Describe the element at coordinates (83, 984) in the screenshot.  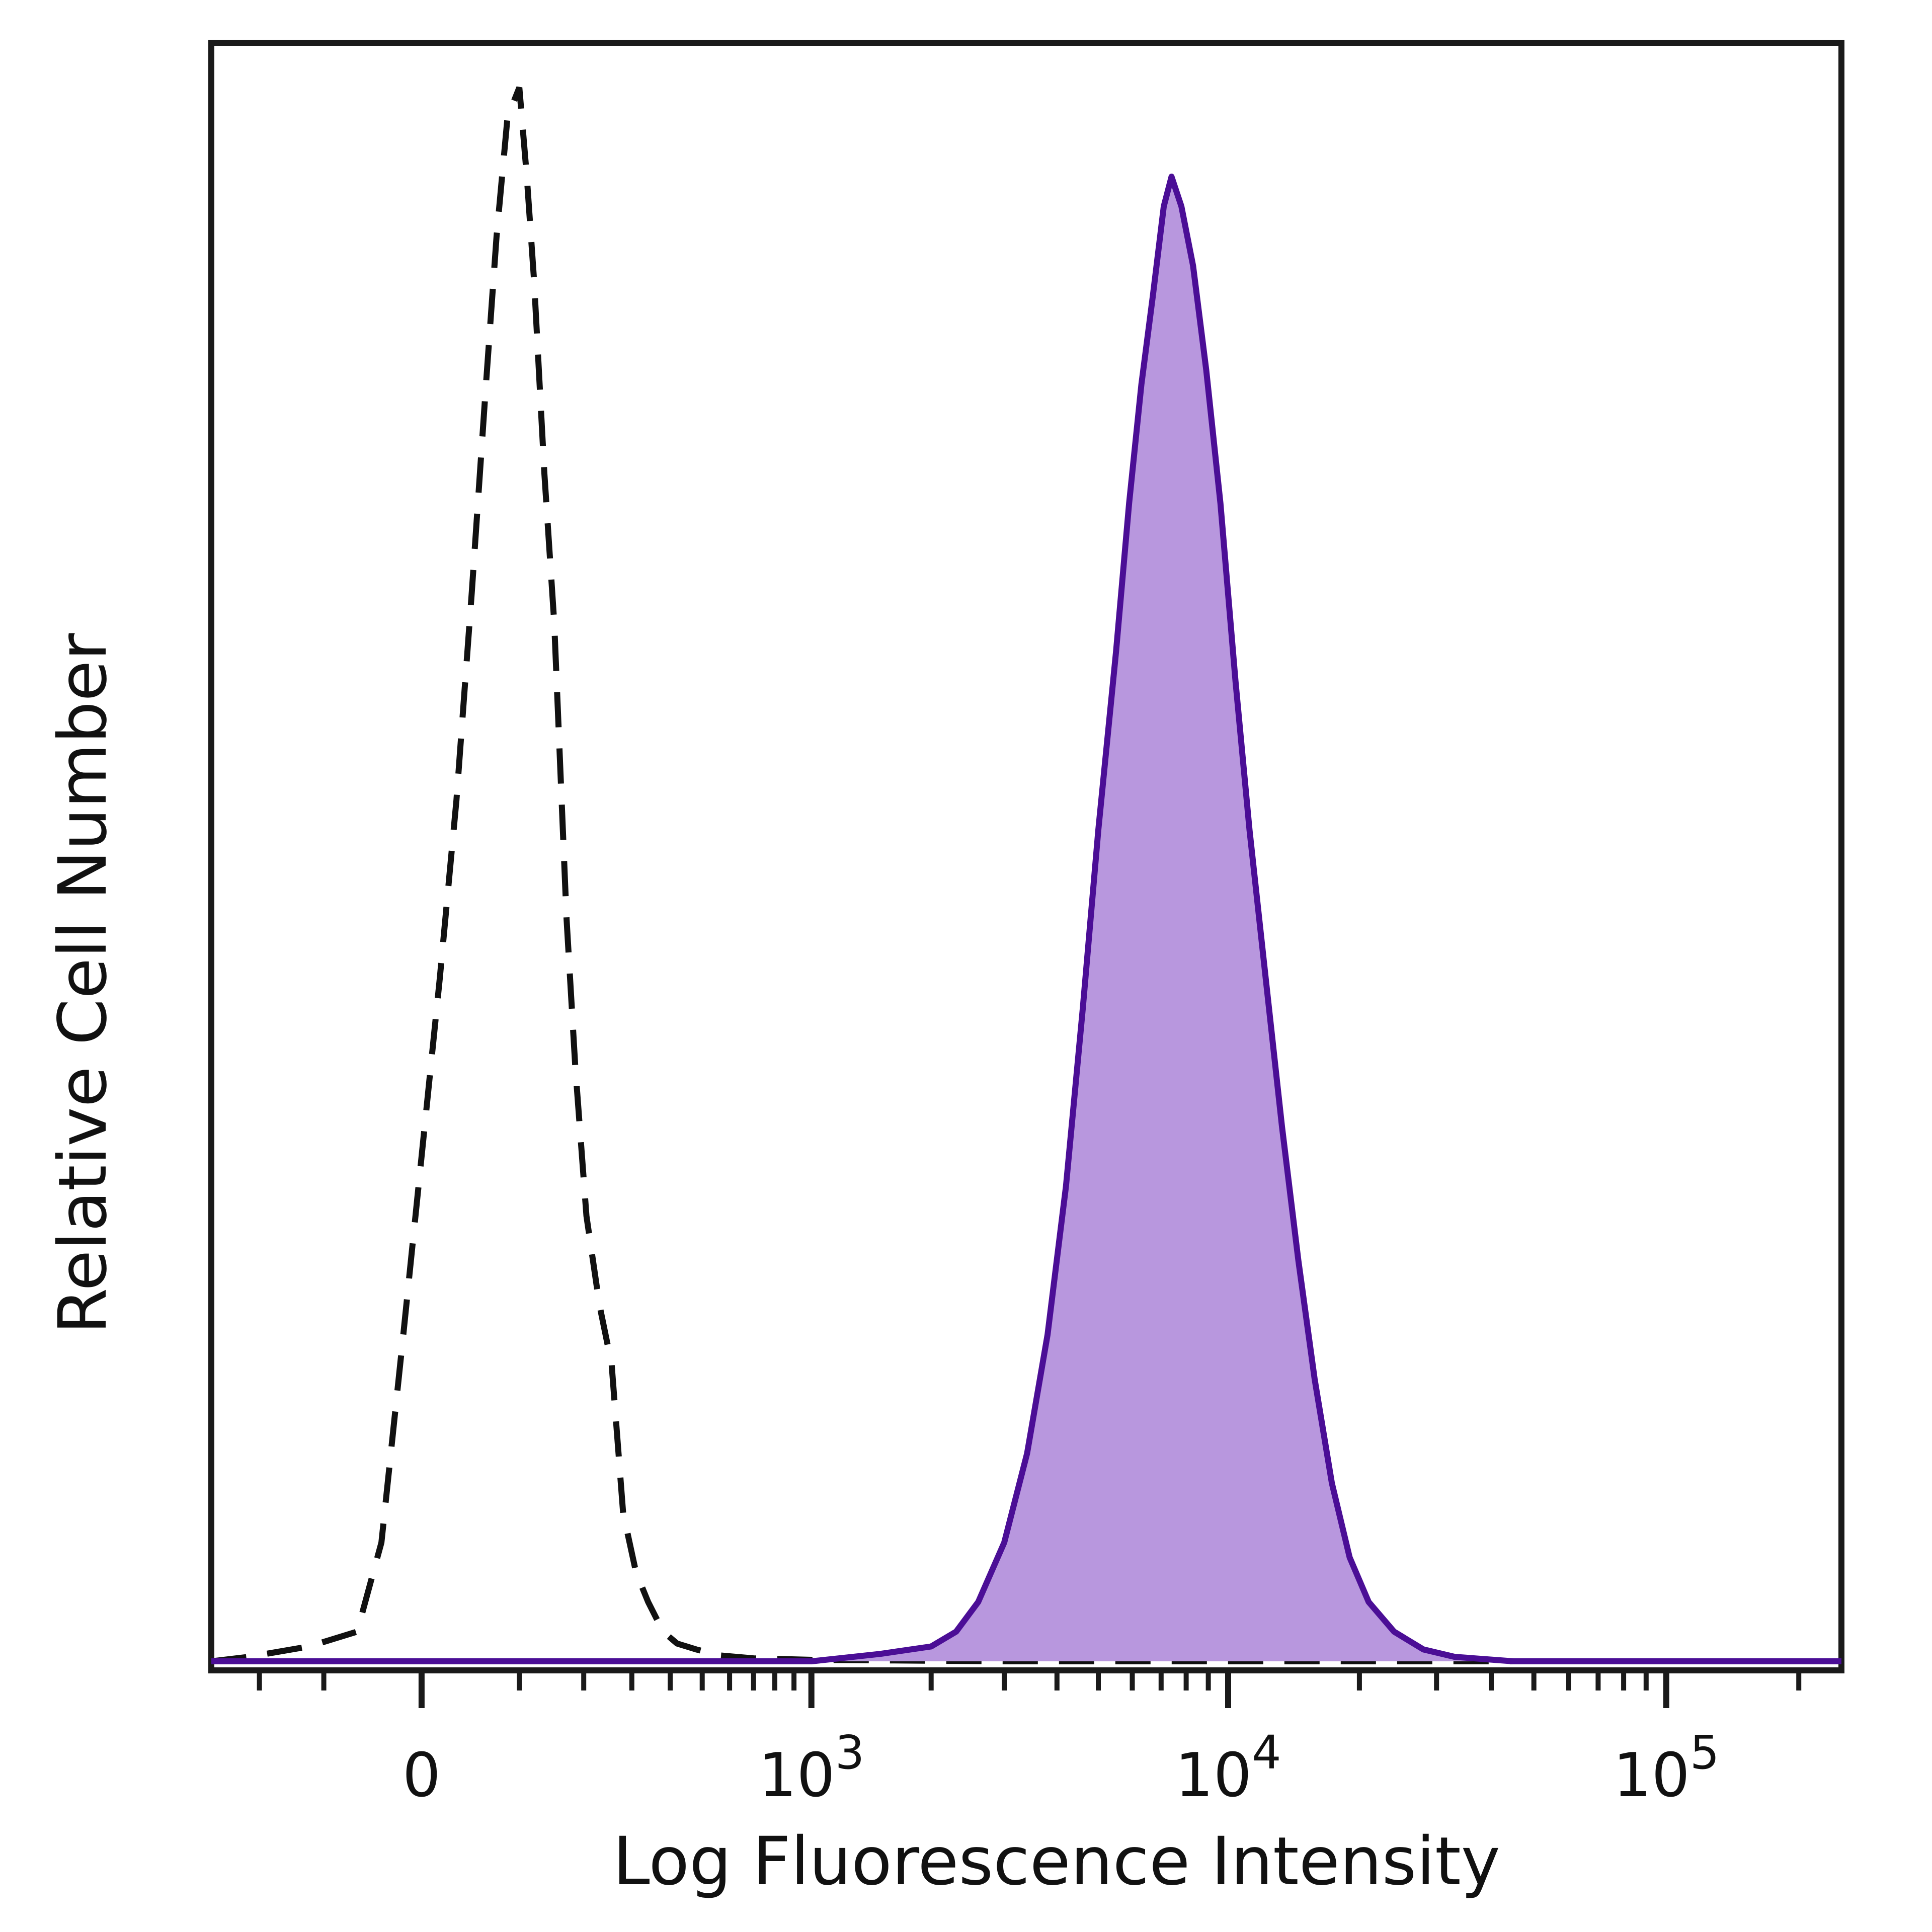
I see `y-axis-title: Relative Cell Number` at that location.